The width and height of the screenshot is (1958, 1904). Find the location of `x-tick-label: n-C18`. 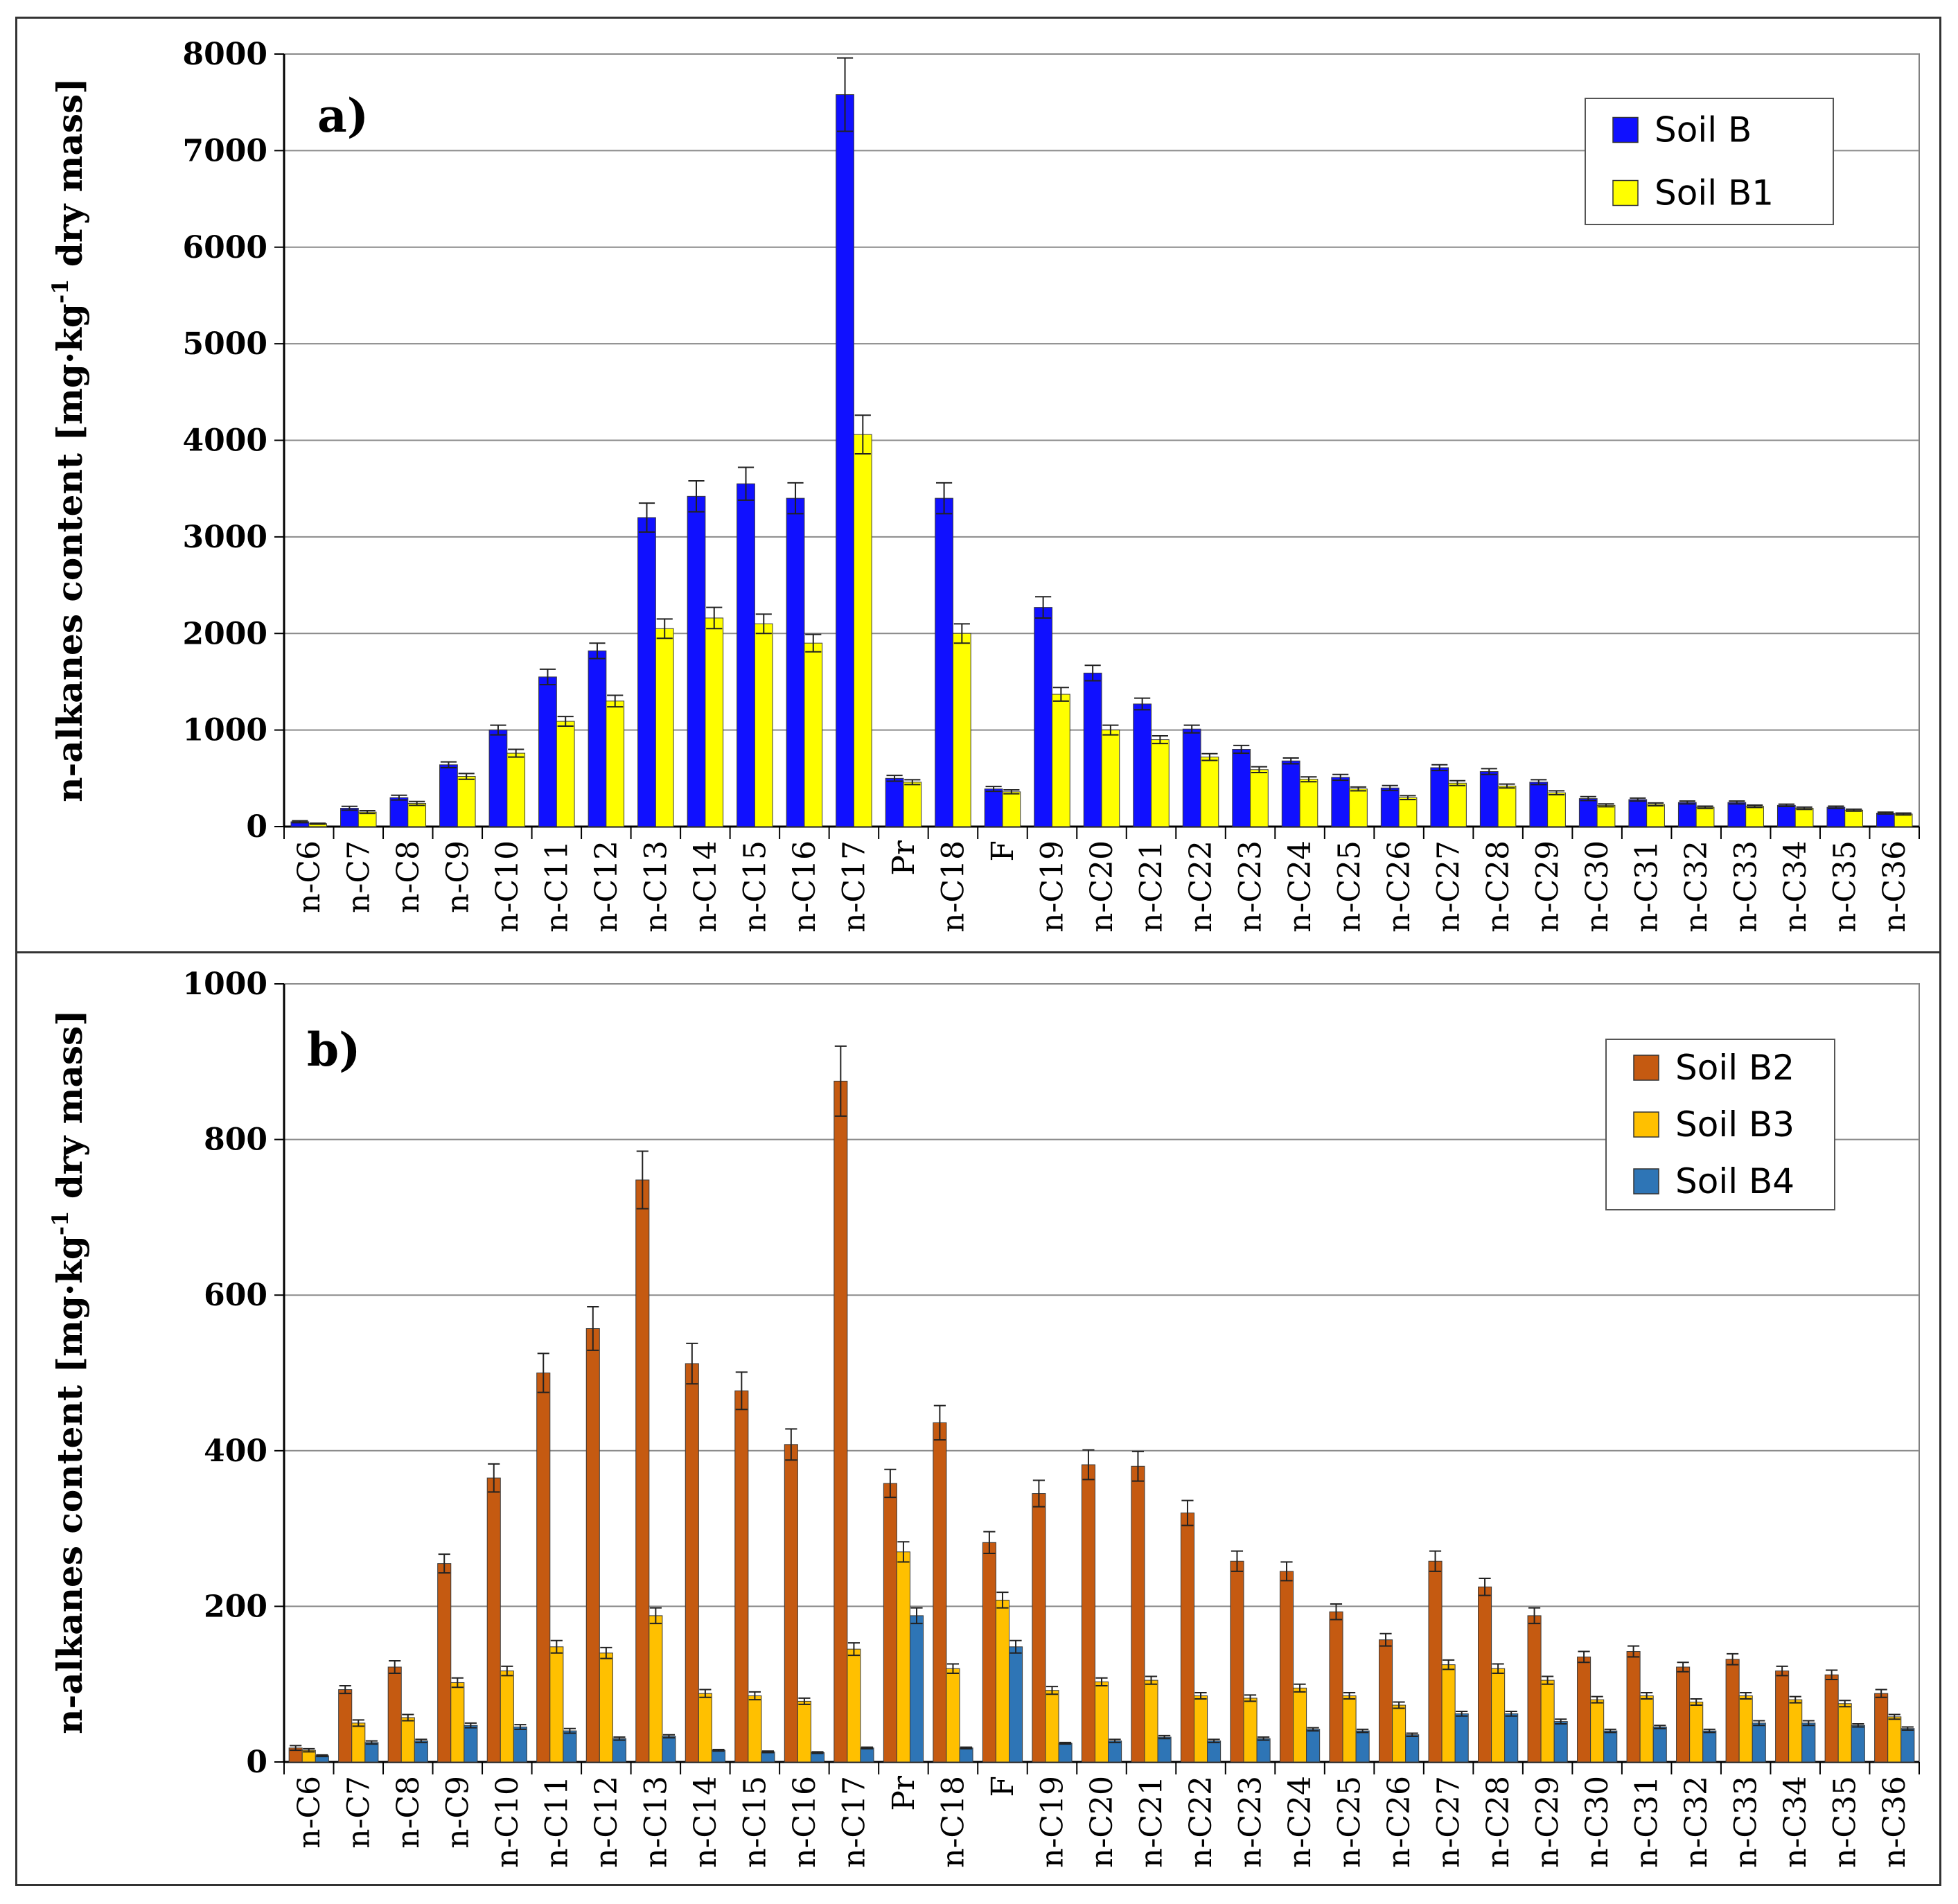

x-tick-label: n-C18 is located at coordinates (953, 1822).